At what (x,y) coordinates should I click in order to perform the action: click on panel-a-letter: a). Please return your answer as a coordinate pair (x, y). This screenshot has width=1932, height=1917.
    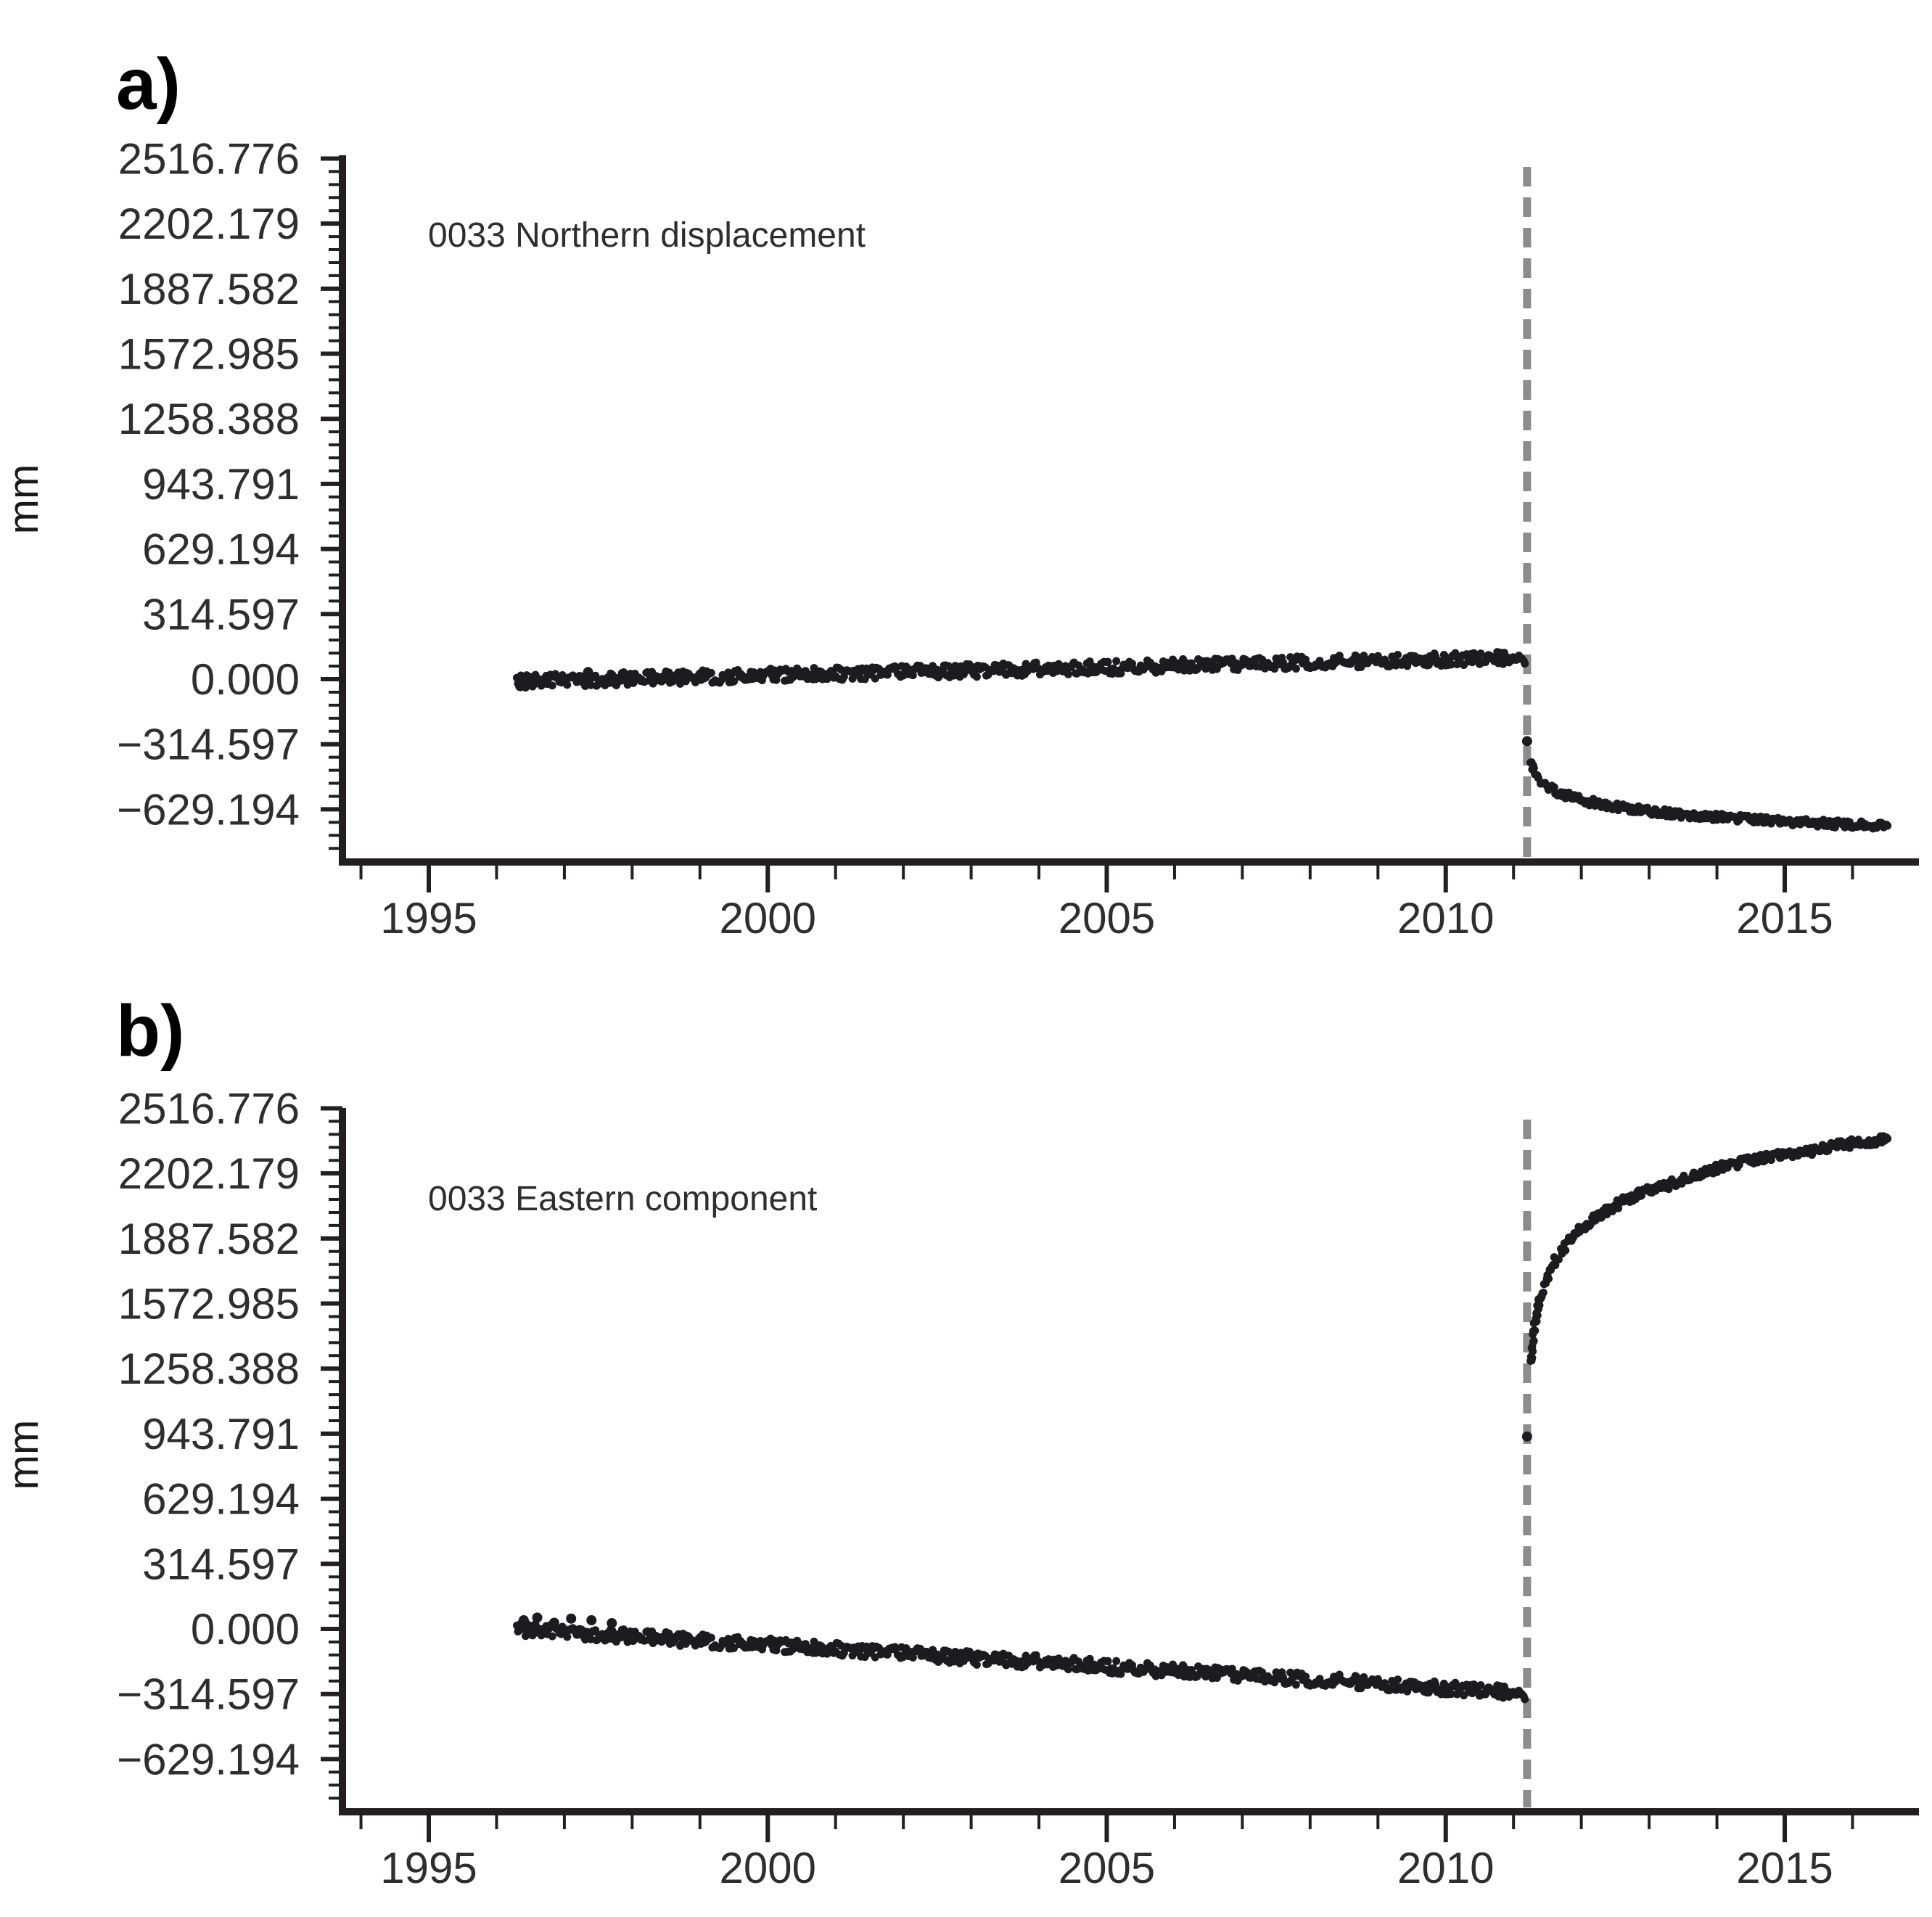
    Looking at the image, I should click on (148, 84).